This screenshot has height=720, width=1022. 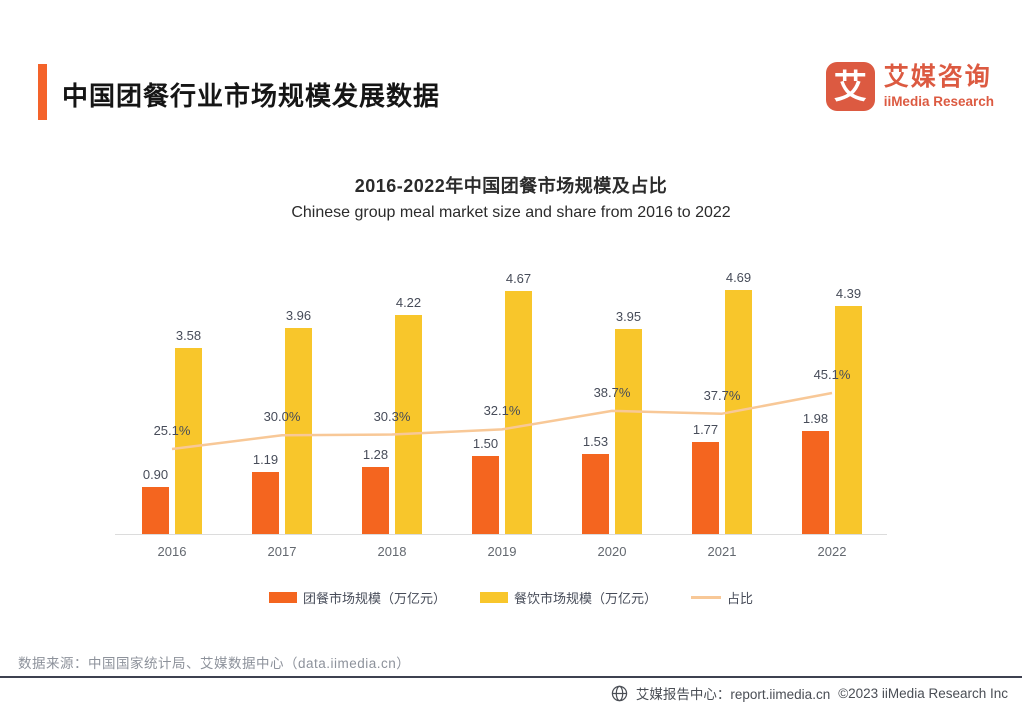 What do you see at coordinates (188, 335) in the screenshot?
I see `catering-value-label: 3.58` at bounding box center [188, 335].